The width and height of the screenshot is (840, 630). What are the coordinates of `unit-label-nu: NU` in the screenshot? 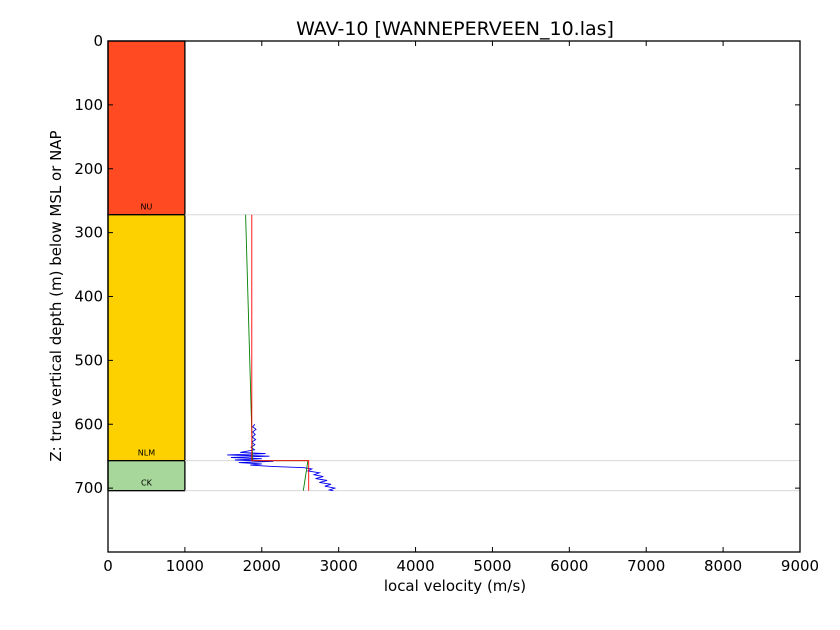 It's located at (147, 207).